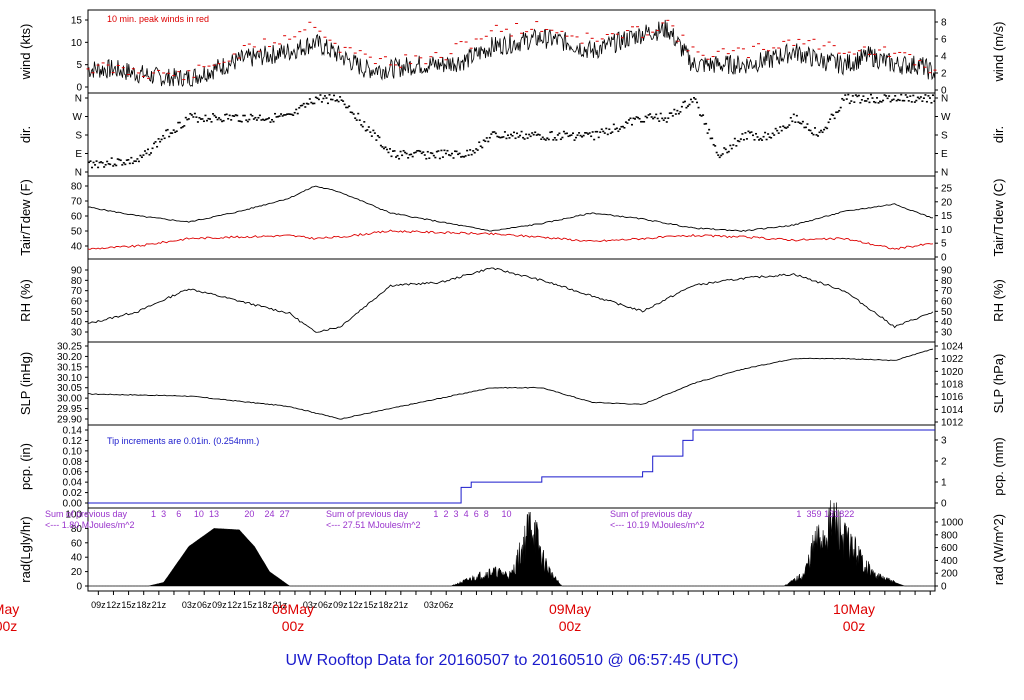 The image size is (1024, 700). What do you see at coordinates (310, 605) in the screenshot?
I see `xtick-label: 03z` at bounding box center [310, 605].